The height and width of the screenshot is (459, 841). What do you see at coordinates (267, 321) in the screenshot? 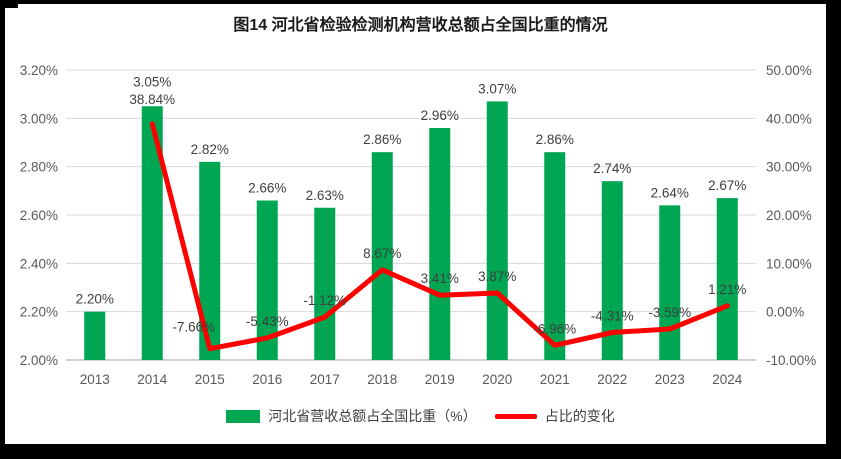
I see `line-point-label: -5.43%` at bounding box center [267, 321].